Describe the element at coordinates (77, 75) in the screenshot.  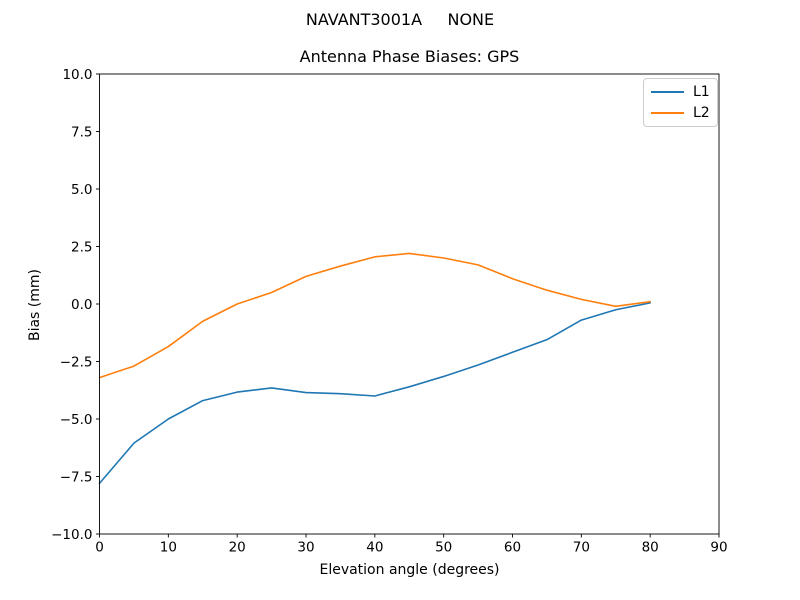
I see `y-tick-label: 10.0` at that location.